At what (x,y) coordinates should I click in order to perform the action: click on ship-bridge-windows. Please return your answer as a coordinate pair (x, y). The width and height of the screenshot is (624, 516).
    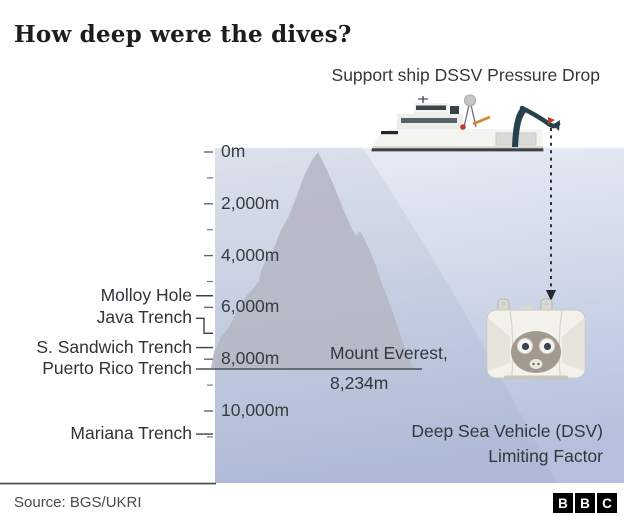
    Looking at the image, I should click on (431, 107).